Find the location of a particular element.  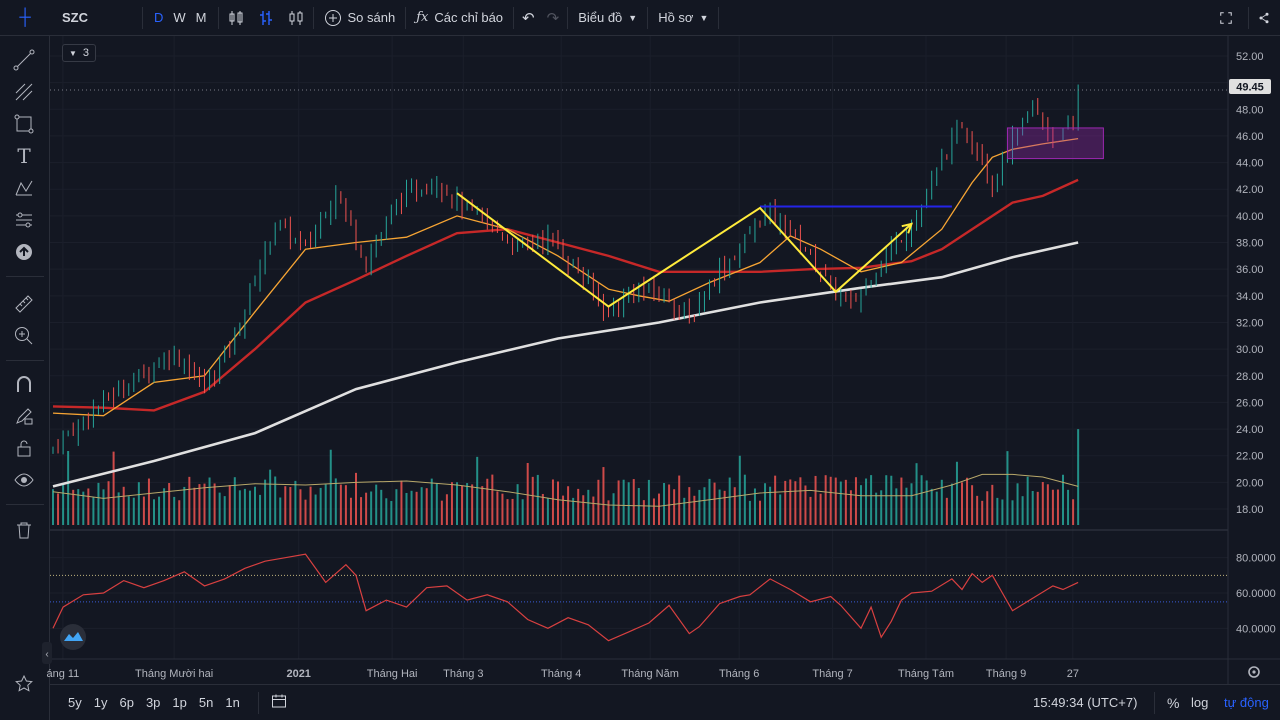

compare-button: So sánh is located at coordinates (360, 18).